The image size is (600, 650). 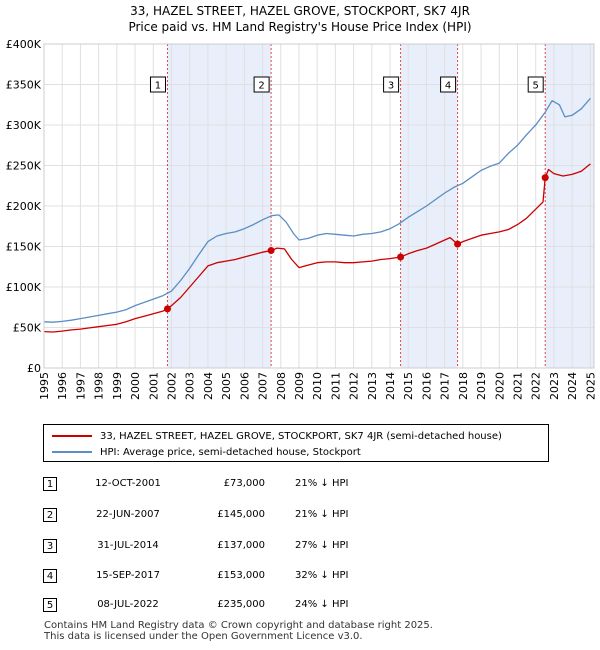 I want to click on x-tick-label: 2004, so click(x=208, y=386).